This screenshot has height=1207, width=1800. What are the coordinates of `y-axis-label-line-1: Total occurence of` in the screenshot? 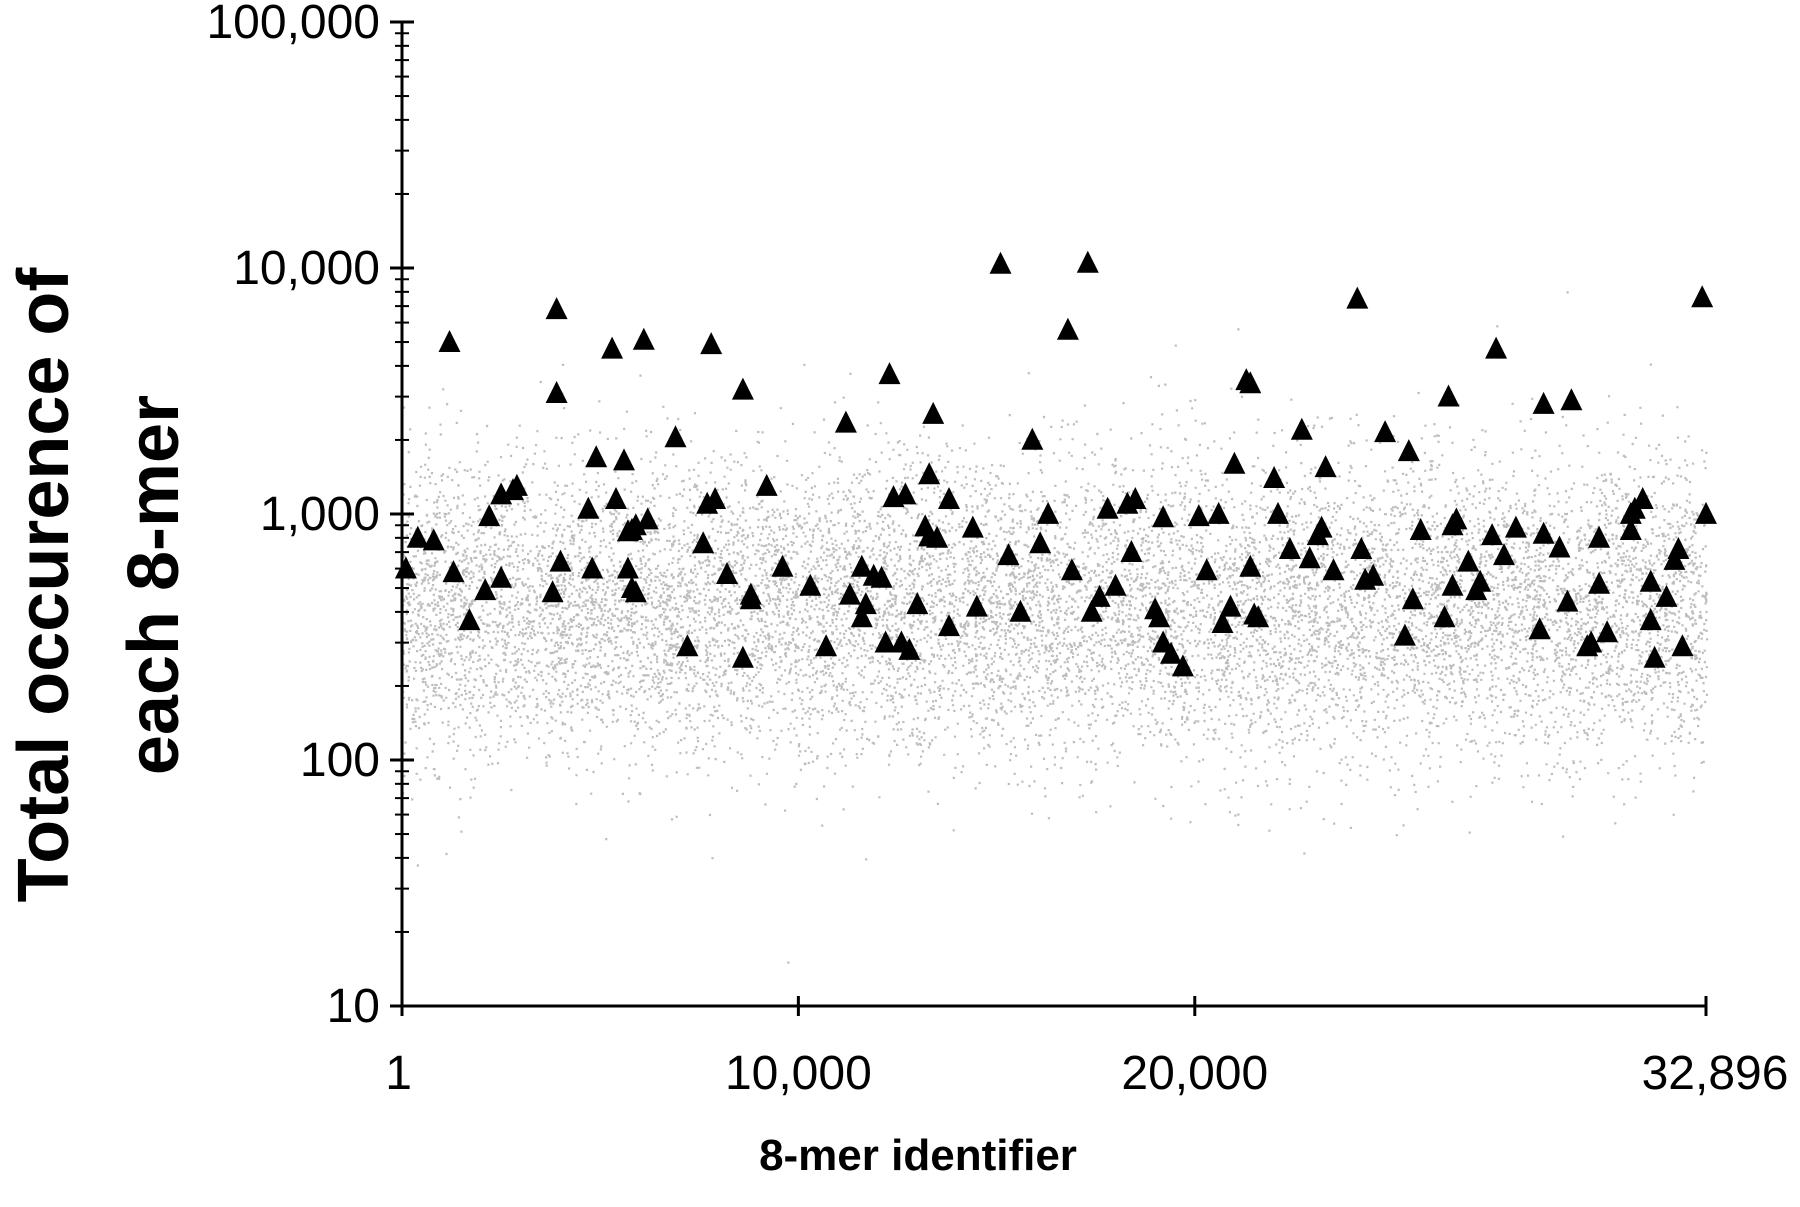 It's located at (44, 585).